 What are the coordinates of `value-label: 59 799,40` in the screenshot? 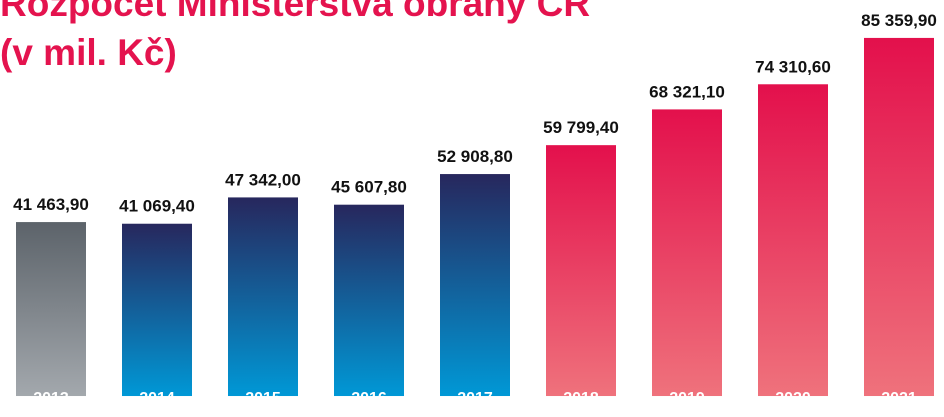 It's located at (581, 127).